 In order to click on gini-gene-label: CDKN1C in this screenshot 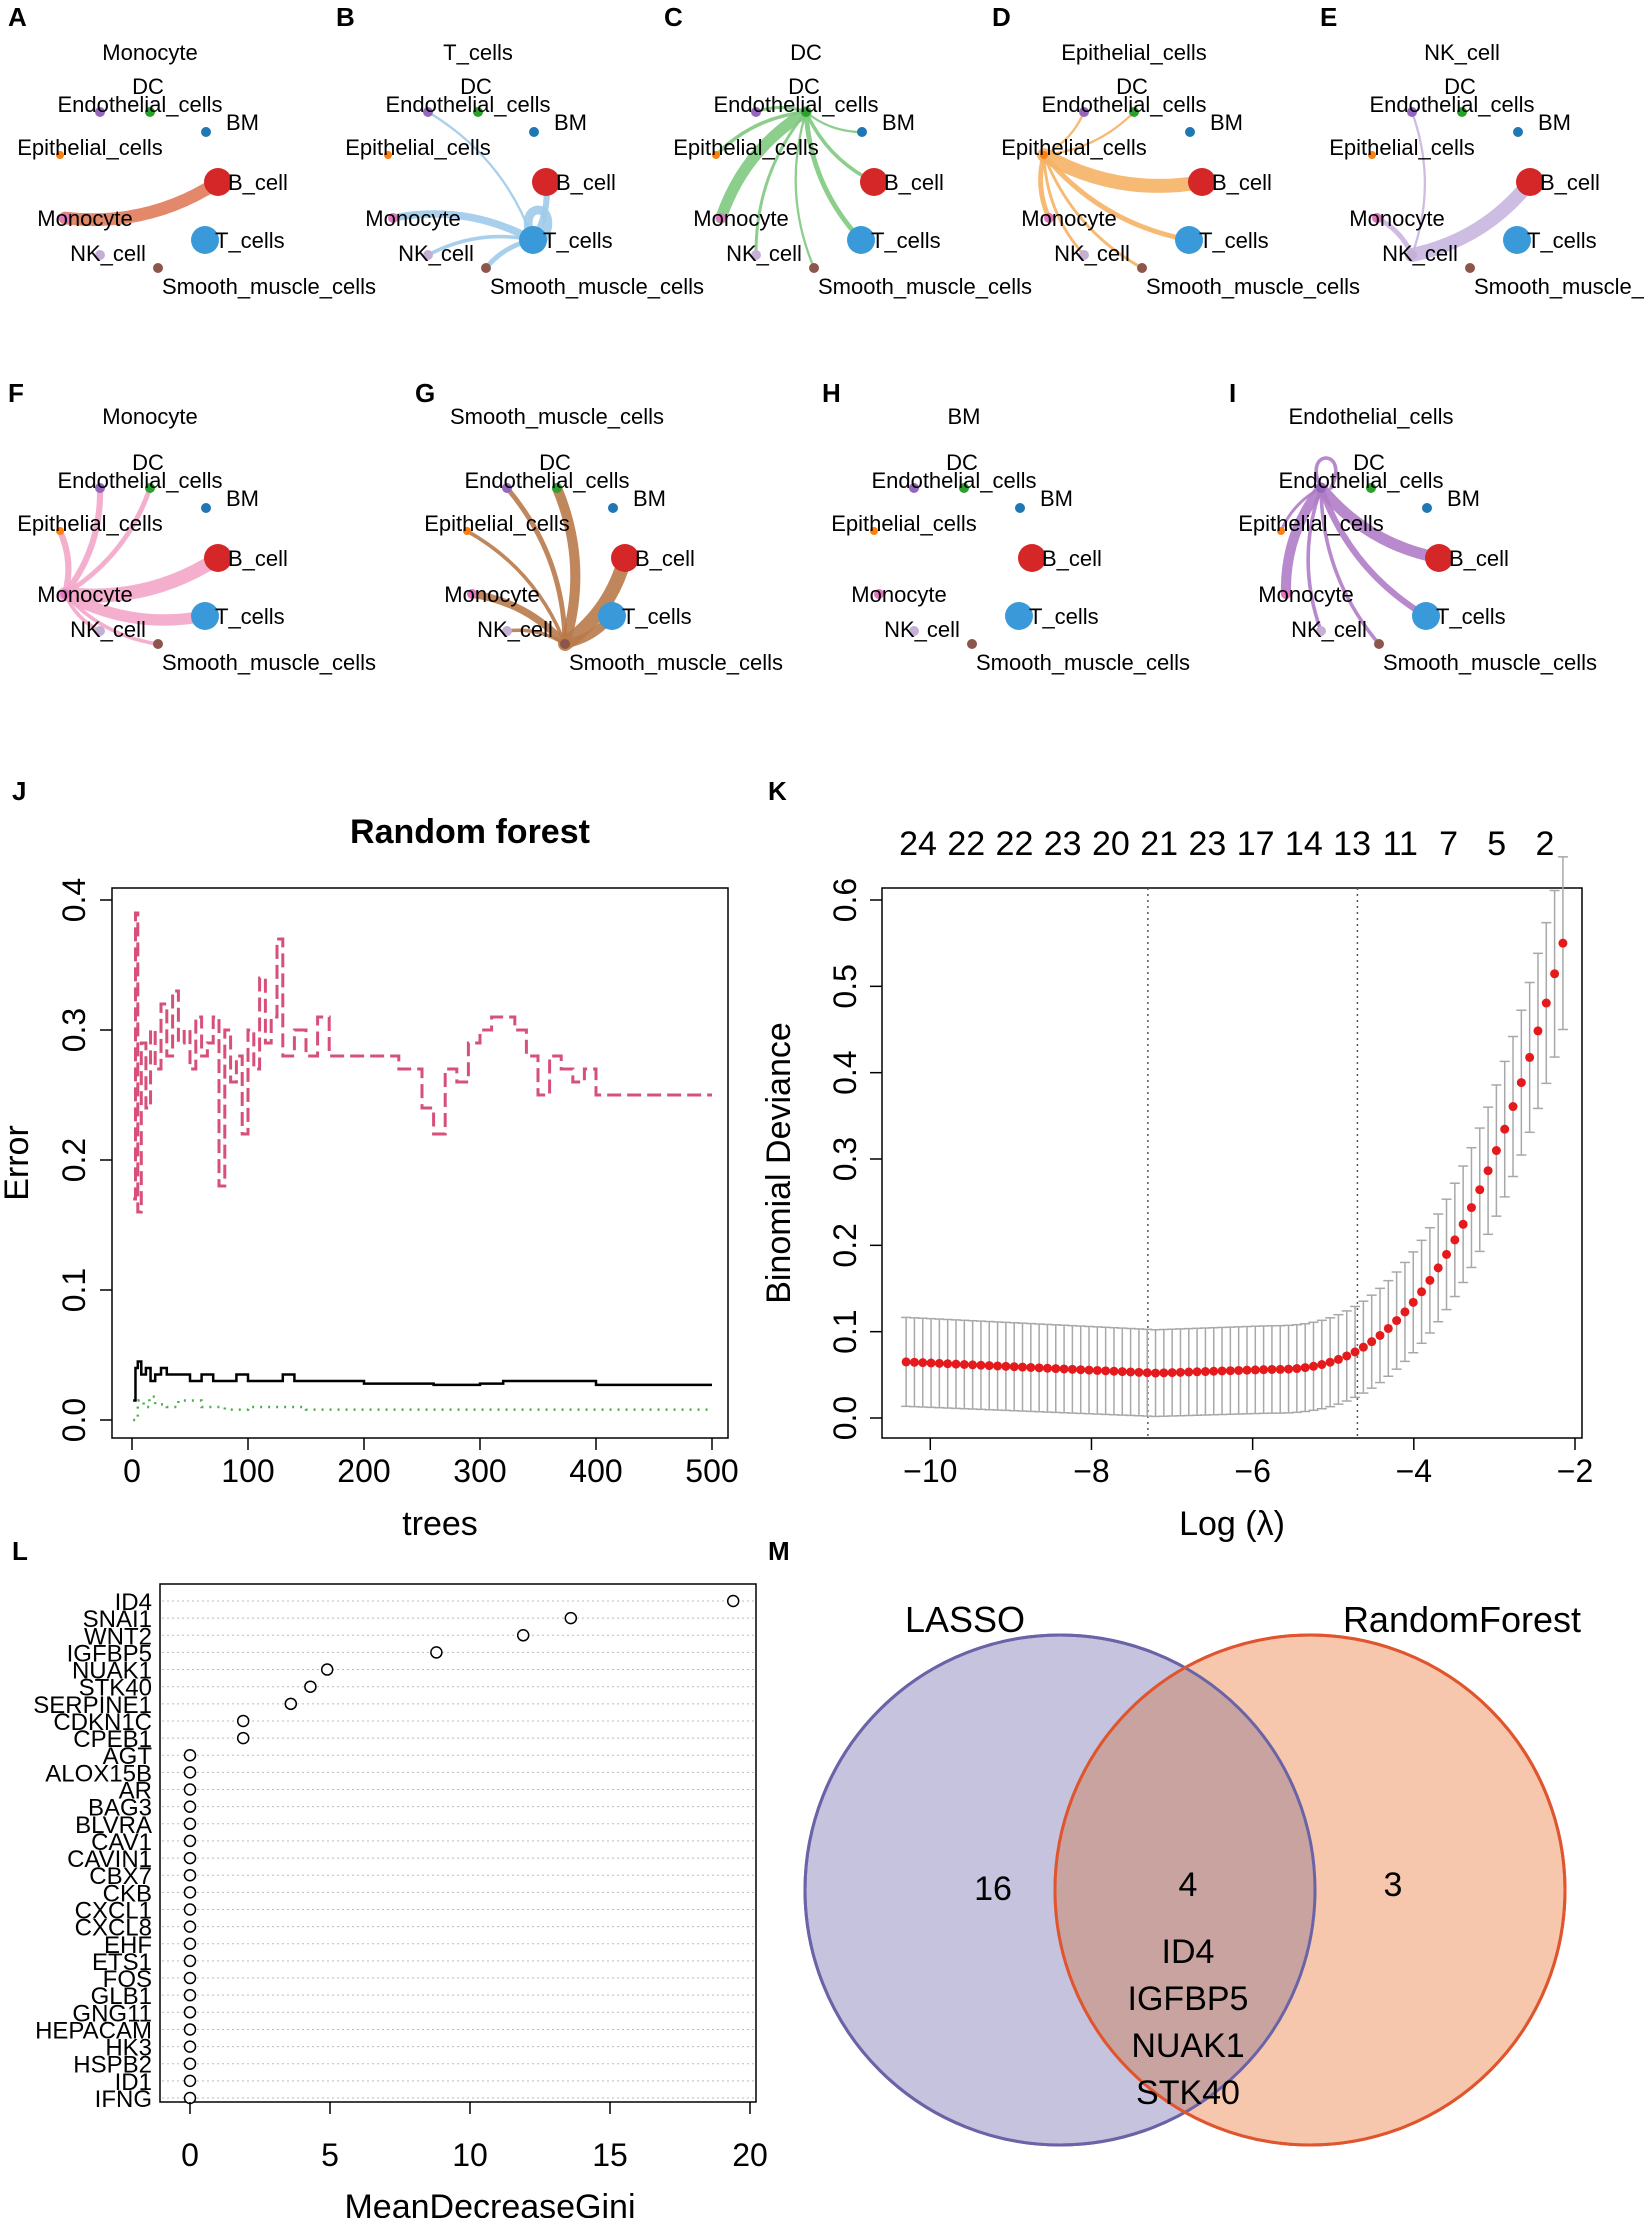, I will do `click(102, 1722)`.